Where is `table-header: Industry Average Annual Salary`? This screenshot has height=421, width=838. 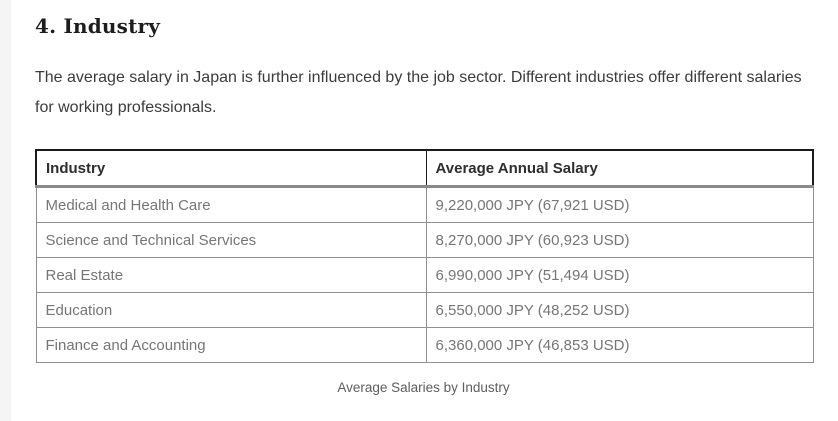
table-header: Industry Average Annual Salary is located at coordinates (424, 168).